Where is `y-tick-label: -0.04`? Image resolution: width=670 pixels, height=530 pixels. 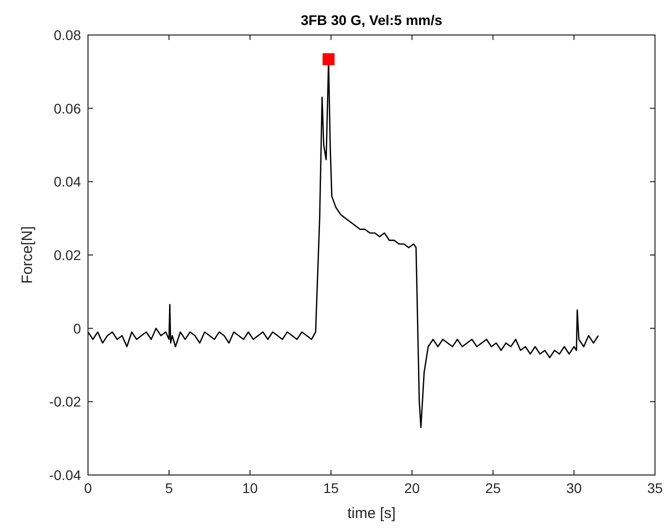
y-tick-label: -0.04 is located at coordinates (65, 475).